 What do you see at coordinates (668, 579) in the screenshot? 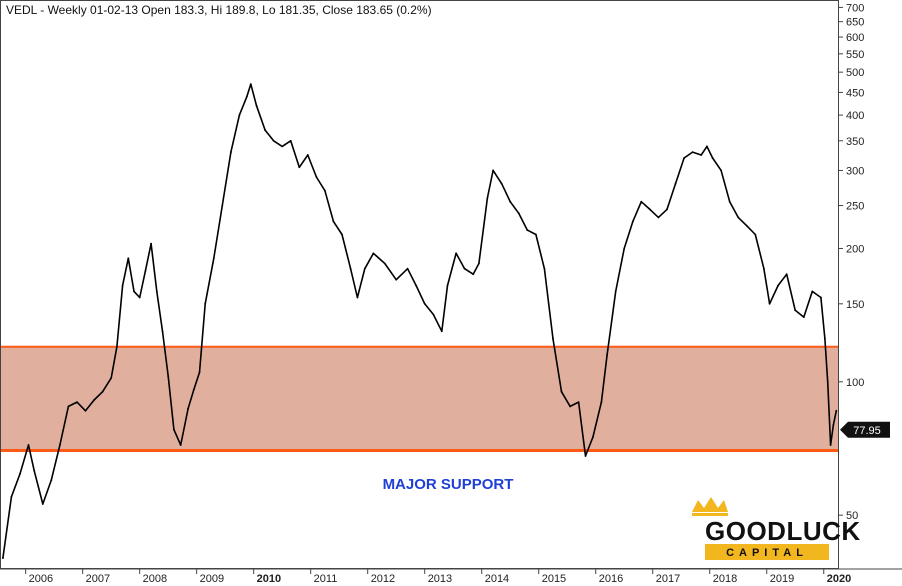
I see `x-tick-label: 2017` at bounding box center [668, 579].